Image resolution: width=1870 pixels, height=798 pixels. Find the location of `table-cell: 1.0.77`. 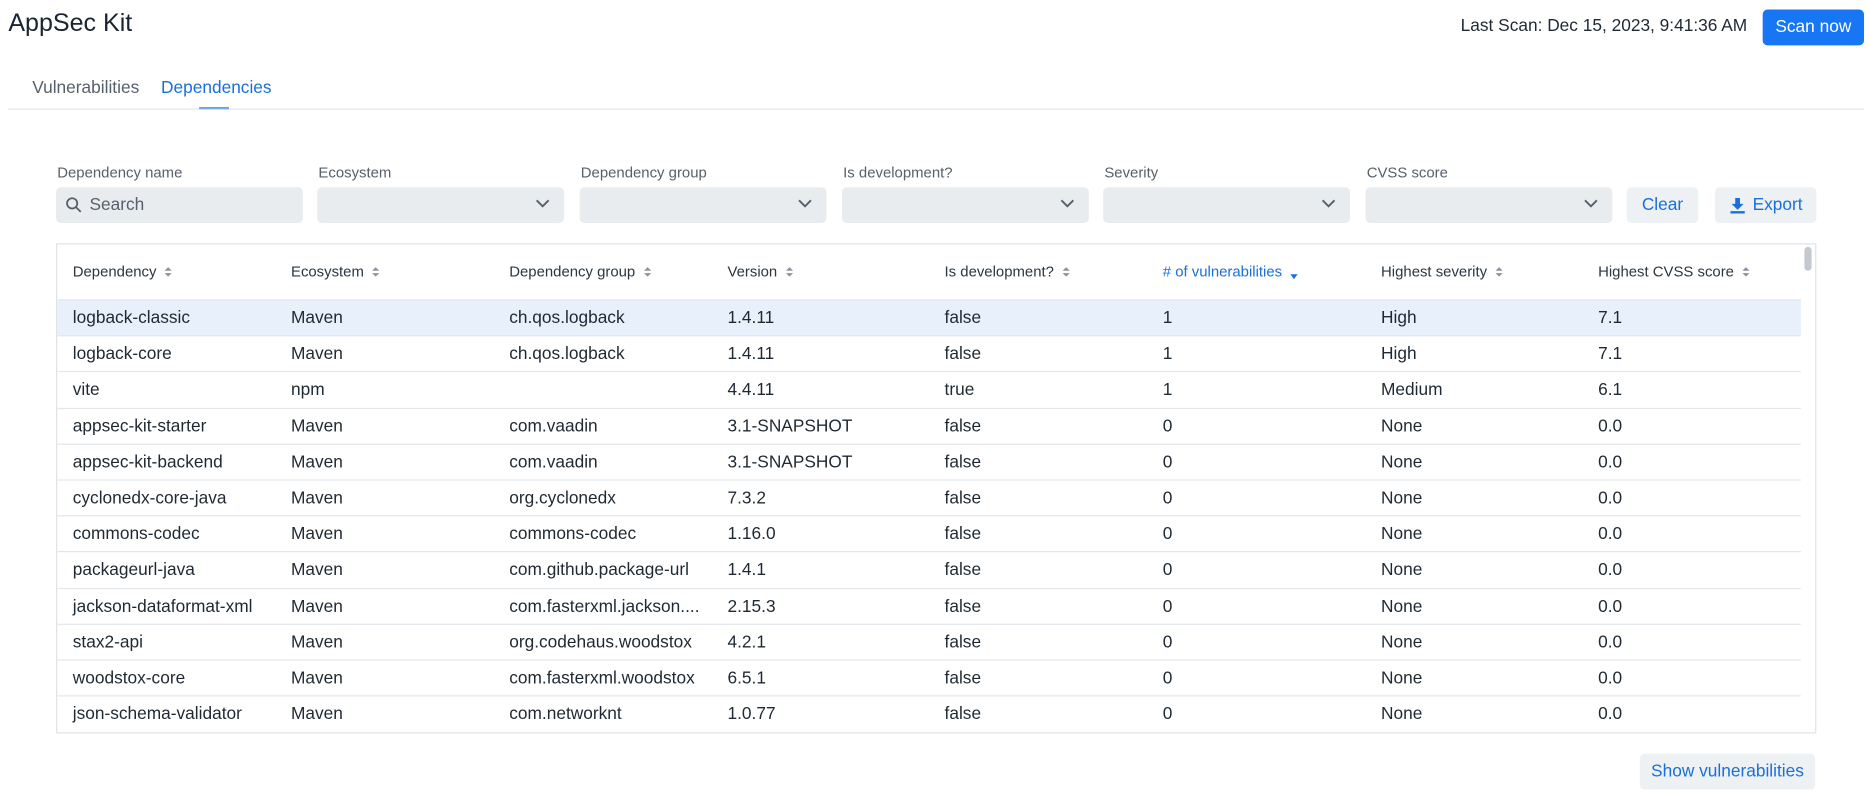

table-cell: 1.0.77 is located at coordinates (751, 715).